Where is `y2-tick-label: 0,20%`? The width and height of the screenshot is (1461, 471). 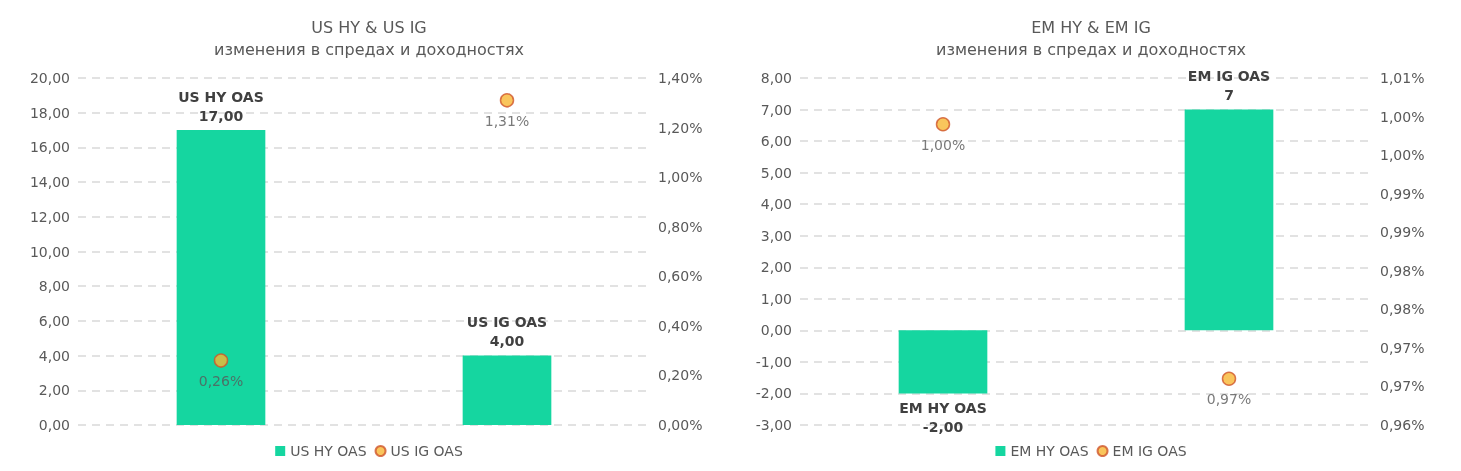 y2-tick-label: 0,20% is located at coordinates (680, 375).